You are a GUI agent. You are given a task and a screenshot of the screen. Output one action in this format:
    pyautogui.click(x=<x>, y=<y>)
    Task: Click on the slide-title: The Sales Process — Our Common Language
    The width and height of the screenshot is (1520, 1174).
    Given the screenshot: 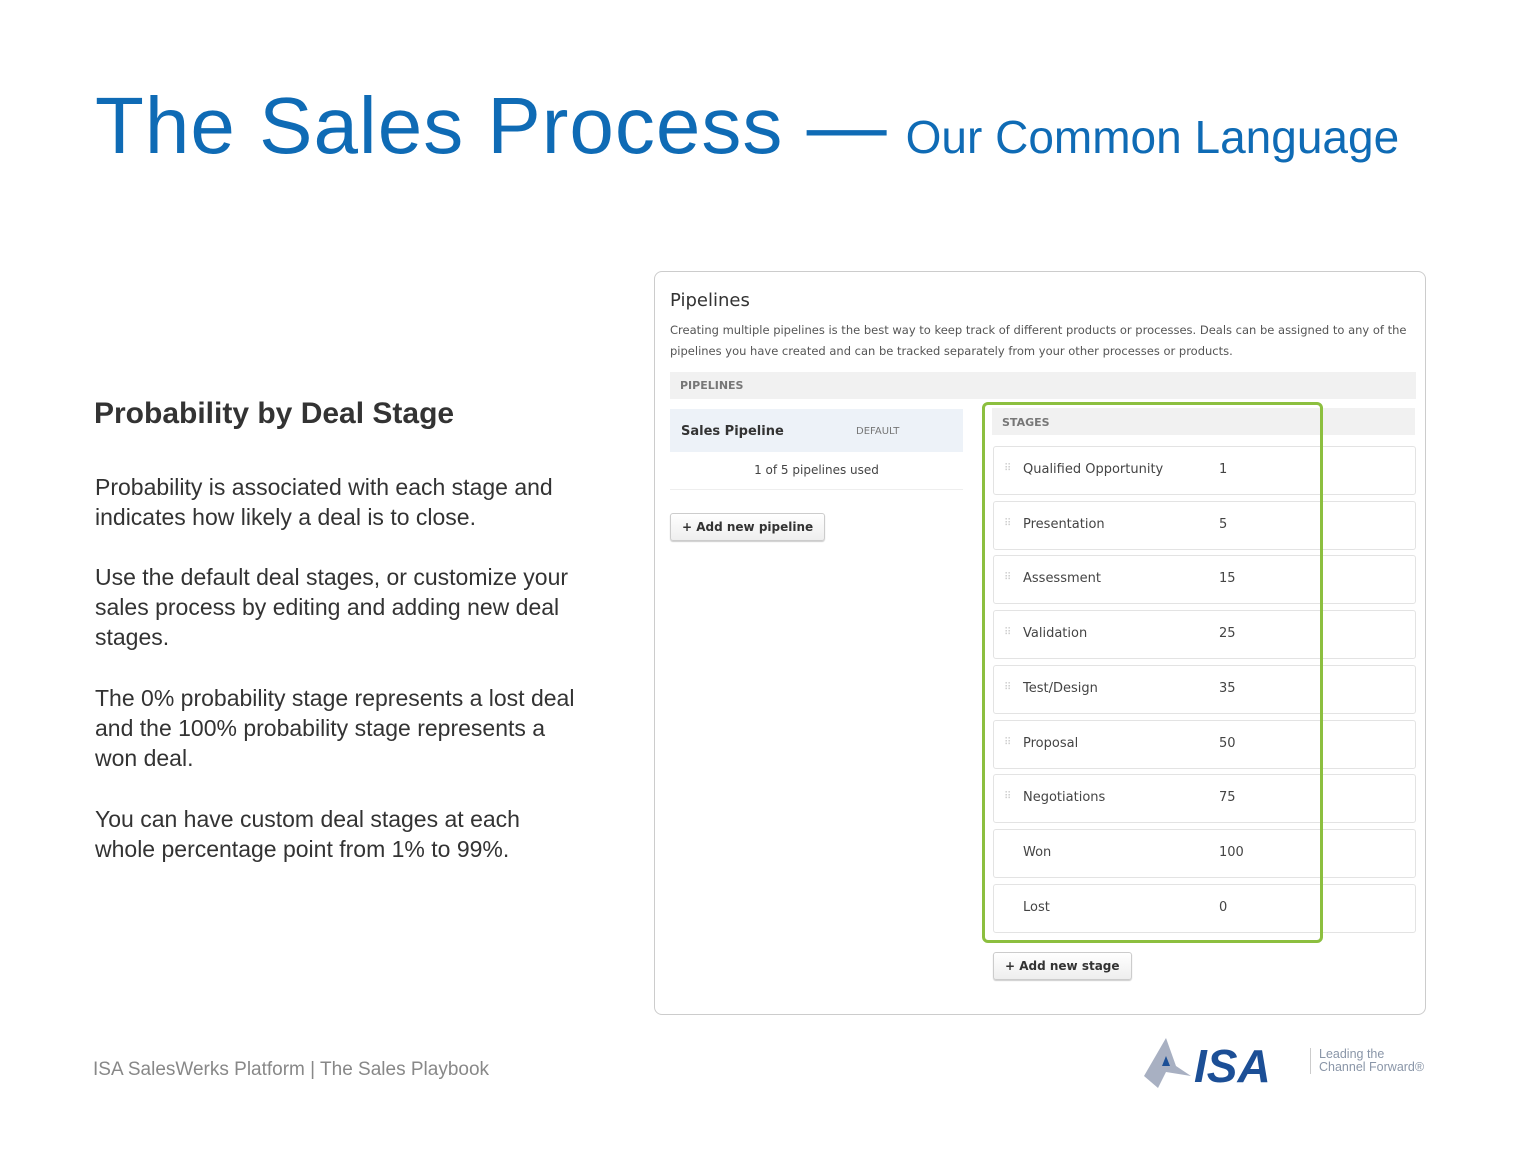 What is the action you would take?
    pyautogui.click(x=747, y=126)
    